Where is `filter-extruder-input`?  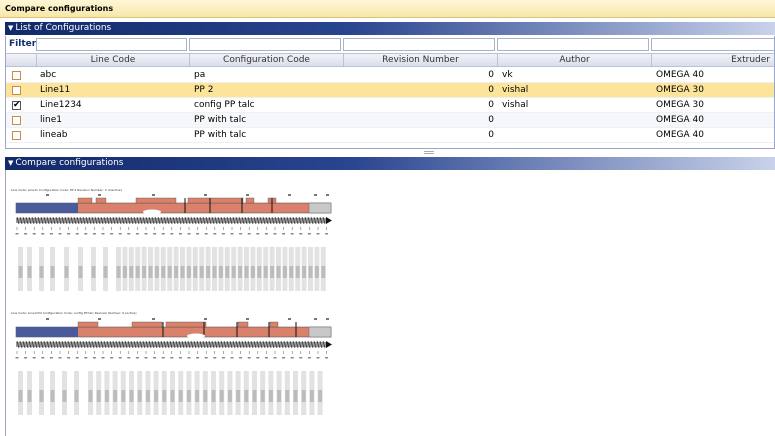 filter-extruder-input is located at coordinates (712, 44).